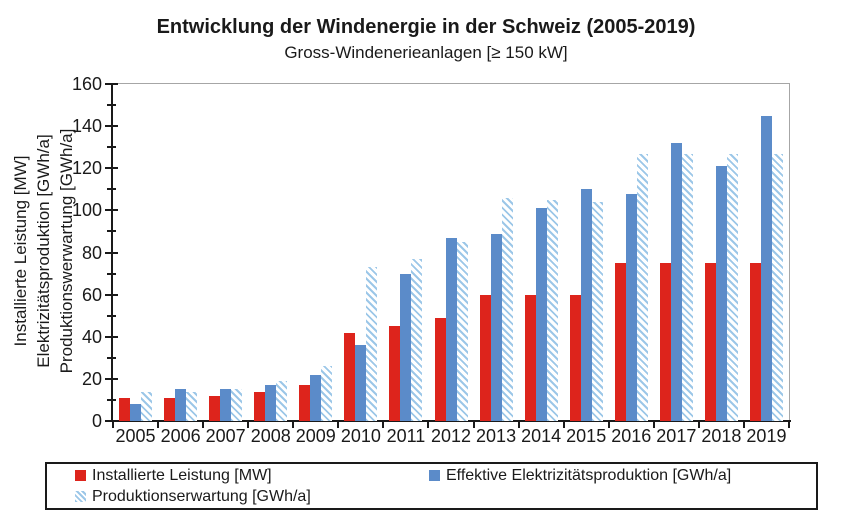  Describe the element at coordinates (631, 436) in the screenshot. I see `x-tick-label-2016: 2016` at that location.